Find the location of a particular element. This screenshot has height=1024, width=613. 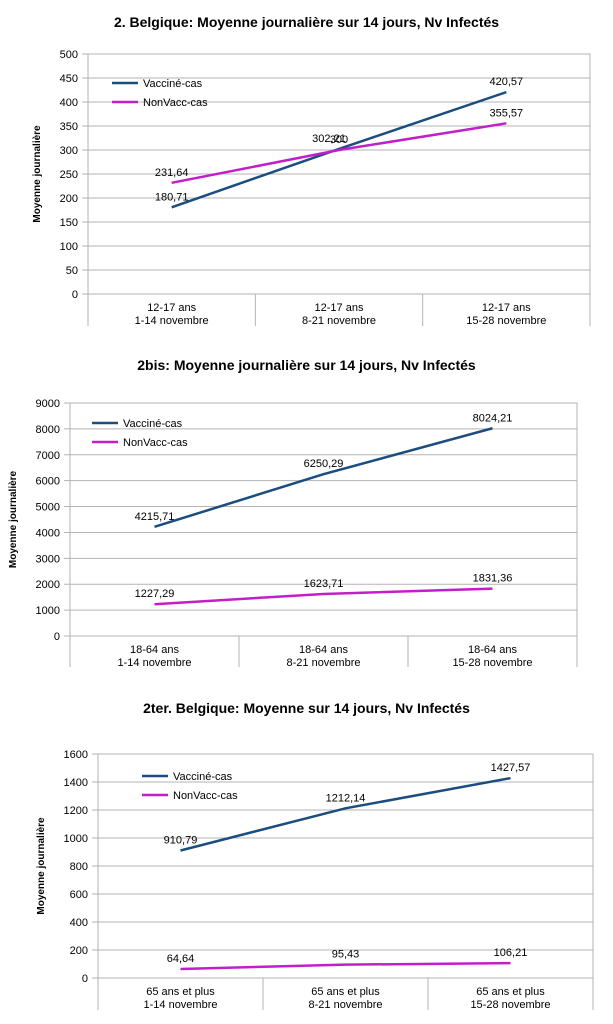

y-tick-label: 2000 is located at coordinates (48, 585).